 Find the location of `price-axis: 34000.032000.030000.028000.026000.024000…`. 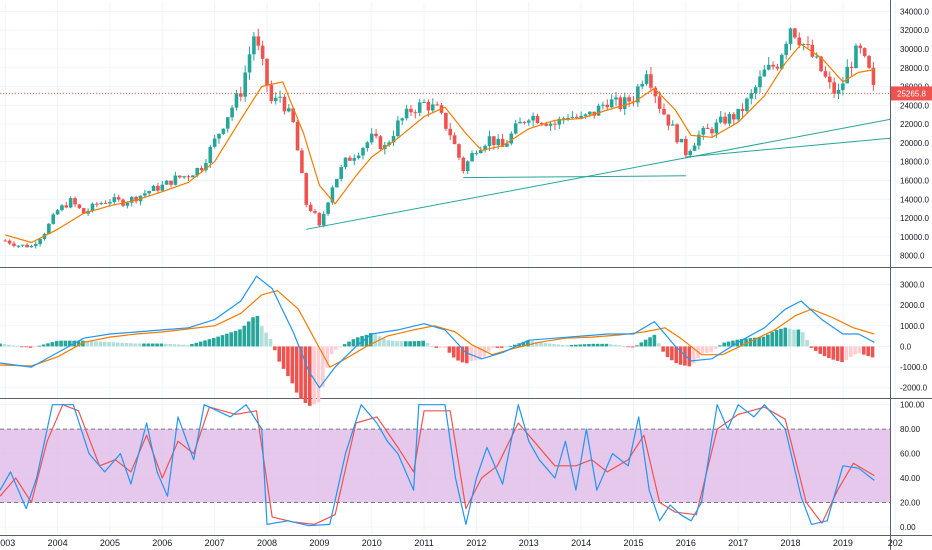

price-axis: 34000.032000.030000.028000.026000.024000… is located at coordinates (911, 269).